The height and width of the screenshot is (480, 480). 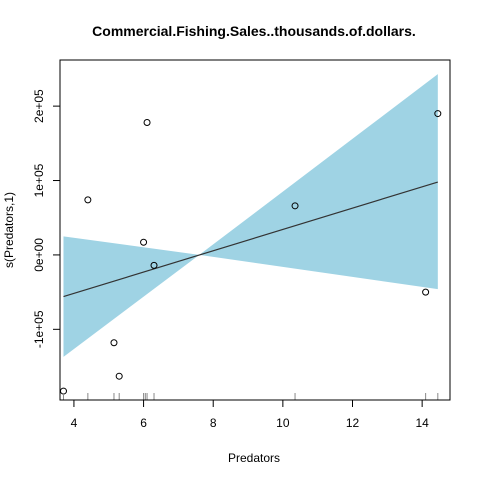 What do you see at coordinates (39, 180) in the screenshot?
I see `y-tick-label: 1e+05` at bounding box center [39, 180].